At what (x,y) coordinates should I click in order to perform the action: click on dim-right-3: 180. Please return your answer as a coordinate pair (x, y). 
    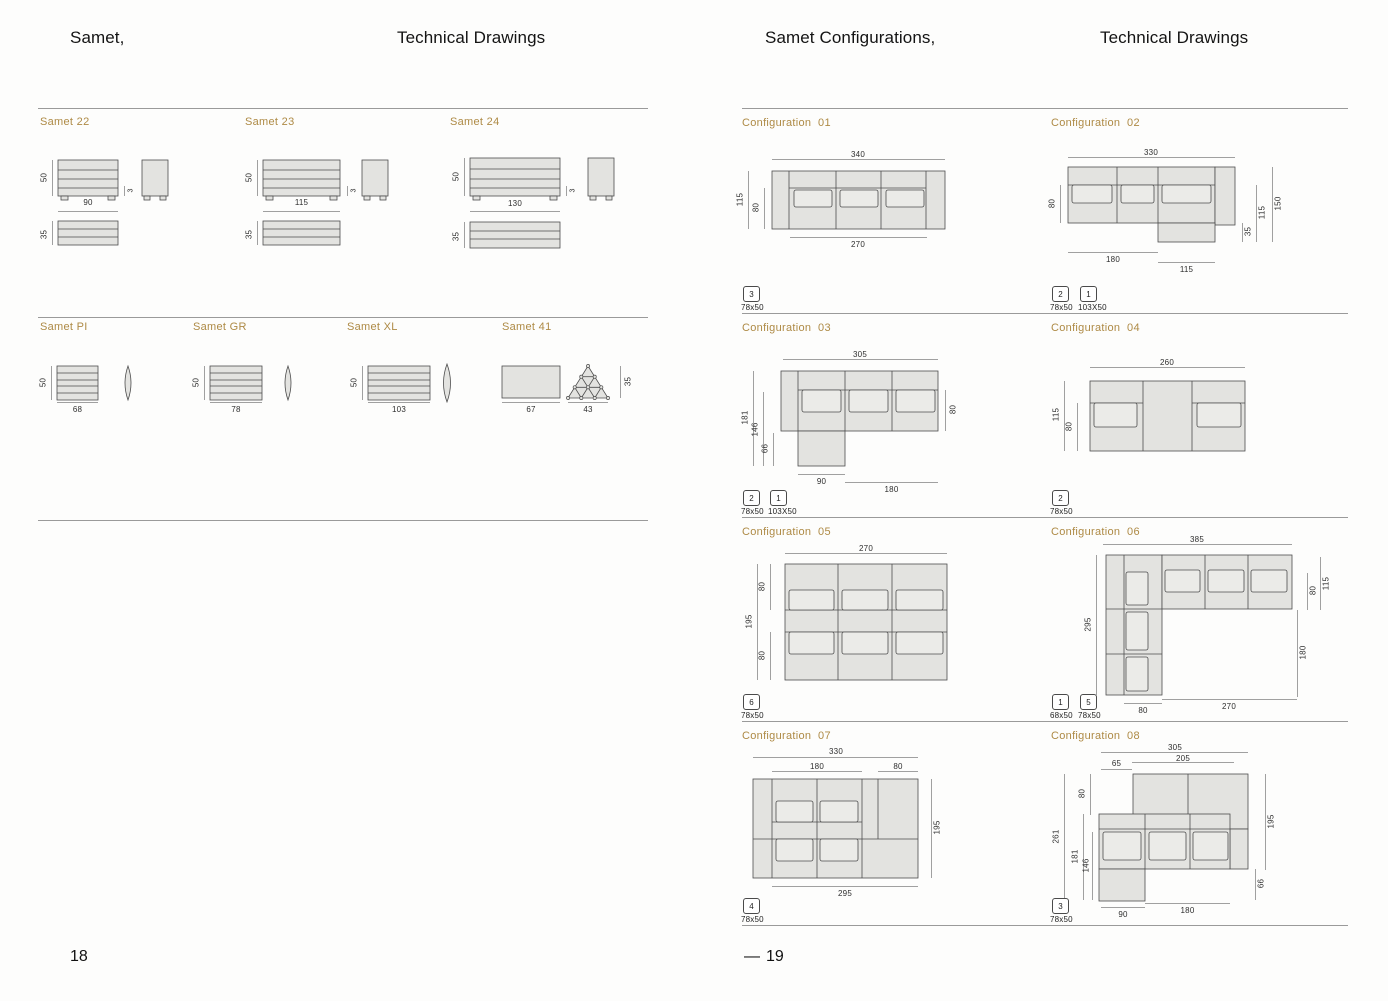
    Looking at the image, I should click on (1303, 652).